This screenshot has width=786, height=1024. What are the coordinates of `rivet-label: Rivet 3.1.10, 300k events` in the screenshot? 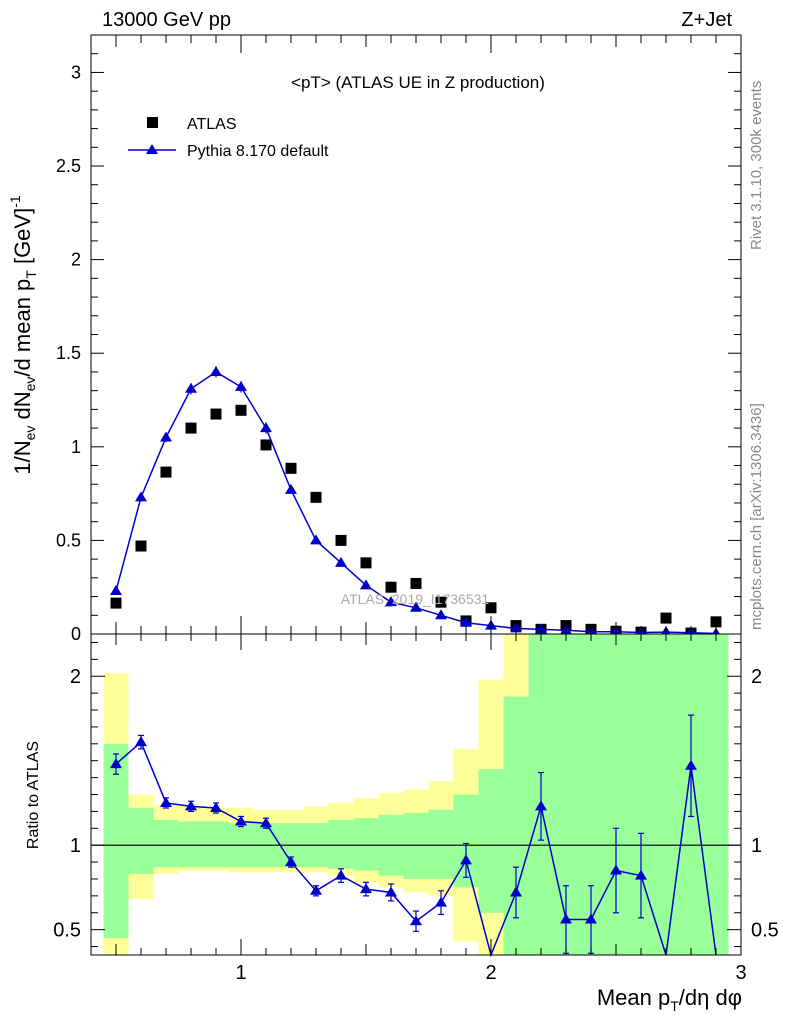 It's located at (756, 165).